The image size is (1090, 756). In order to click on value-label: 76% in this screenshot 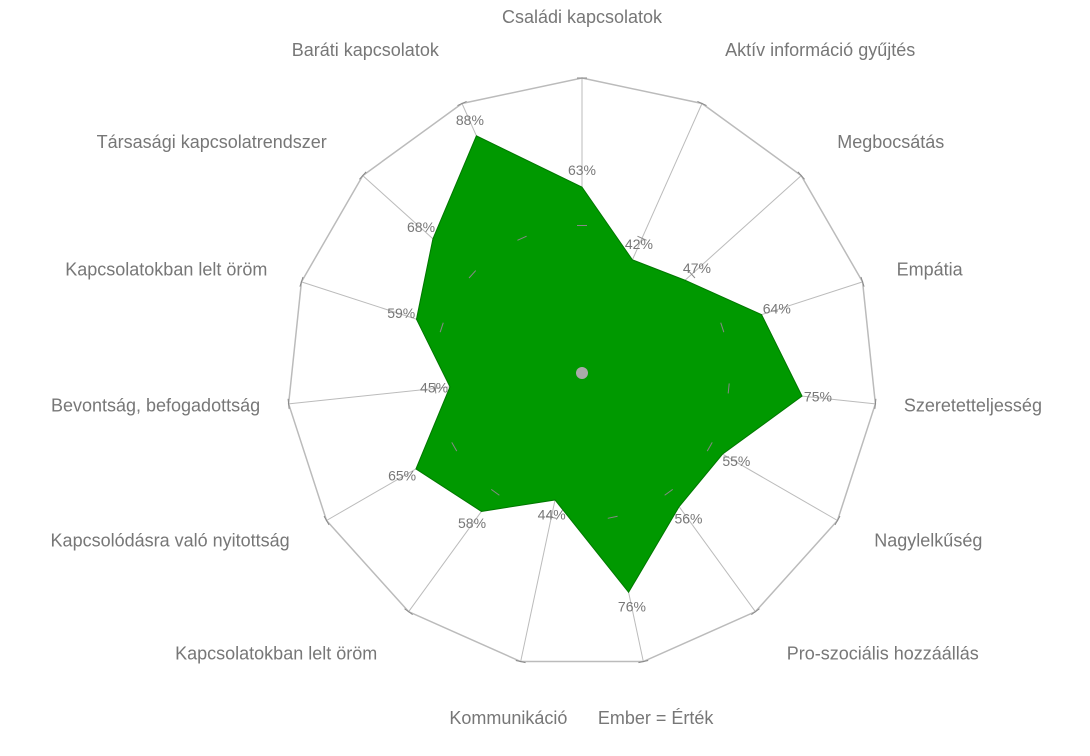, I will do `click(632, 607)`.